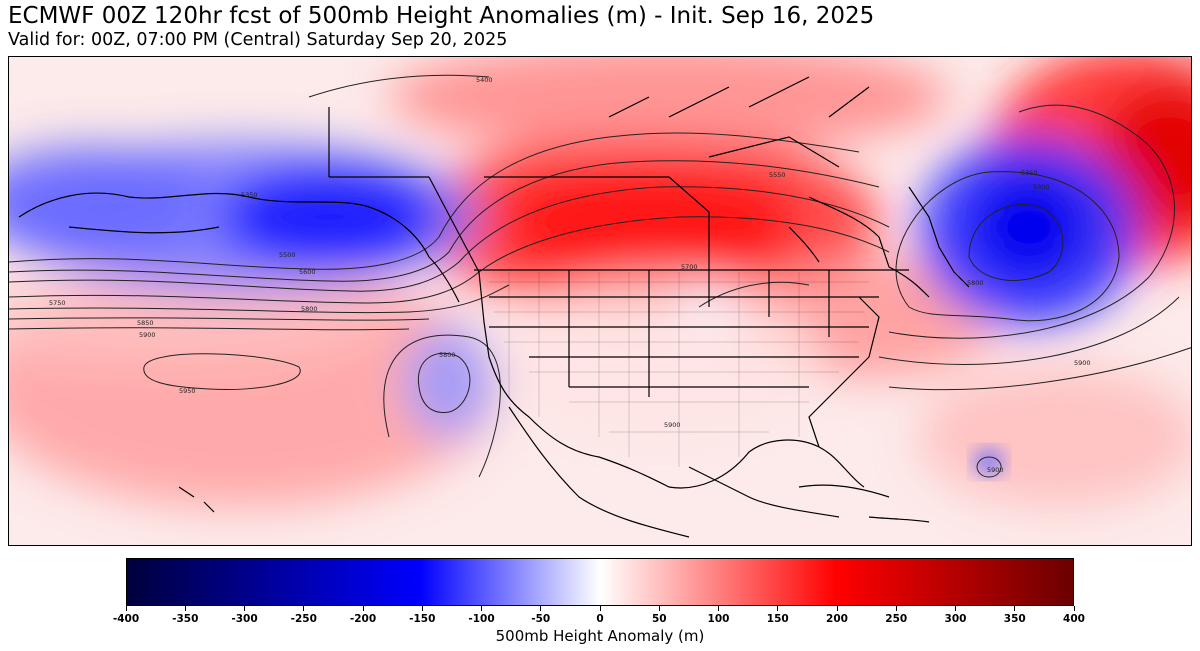  What do you see at coordinates (185, 619) in the screenshot?
I see `colorbar-tick-text: -350` at bounding box center [185, 619].